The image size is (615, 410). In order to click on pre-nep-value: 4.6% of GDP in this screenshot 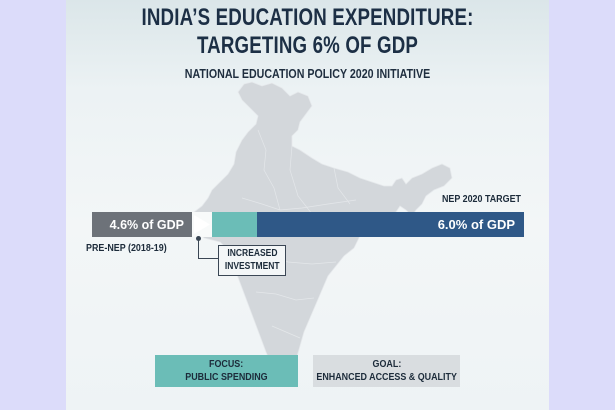, I will do `click(146, 224)`.